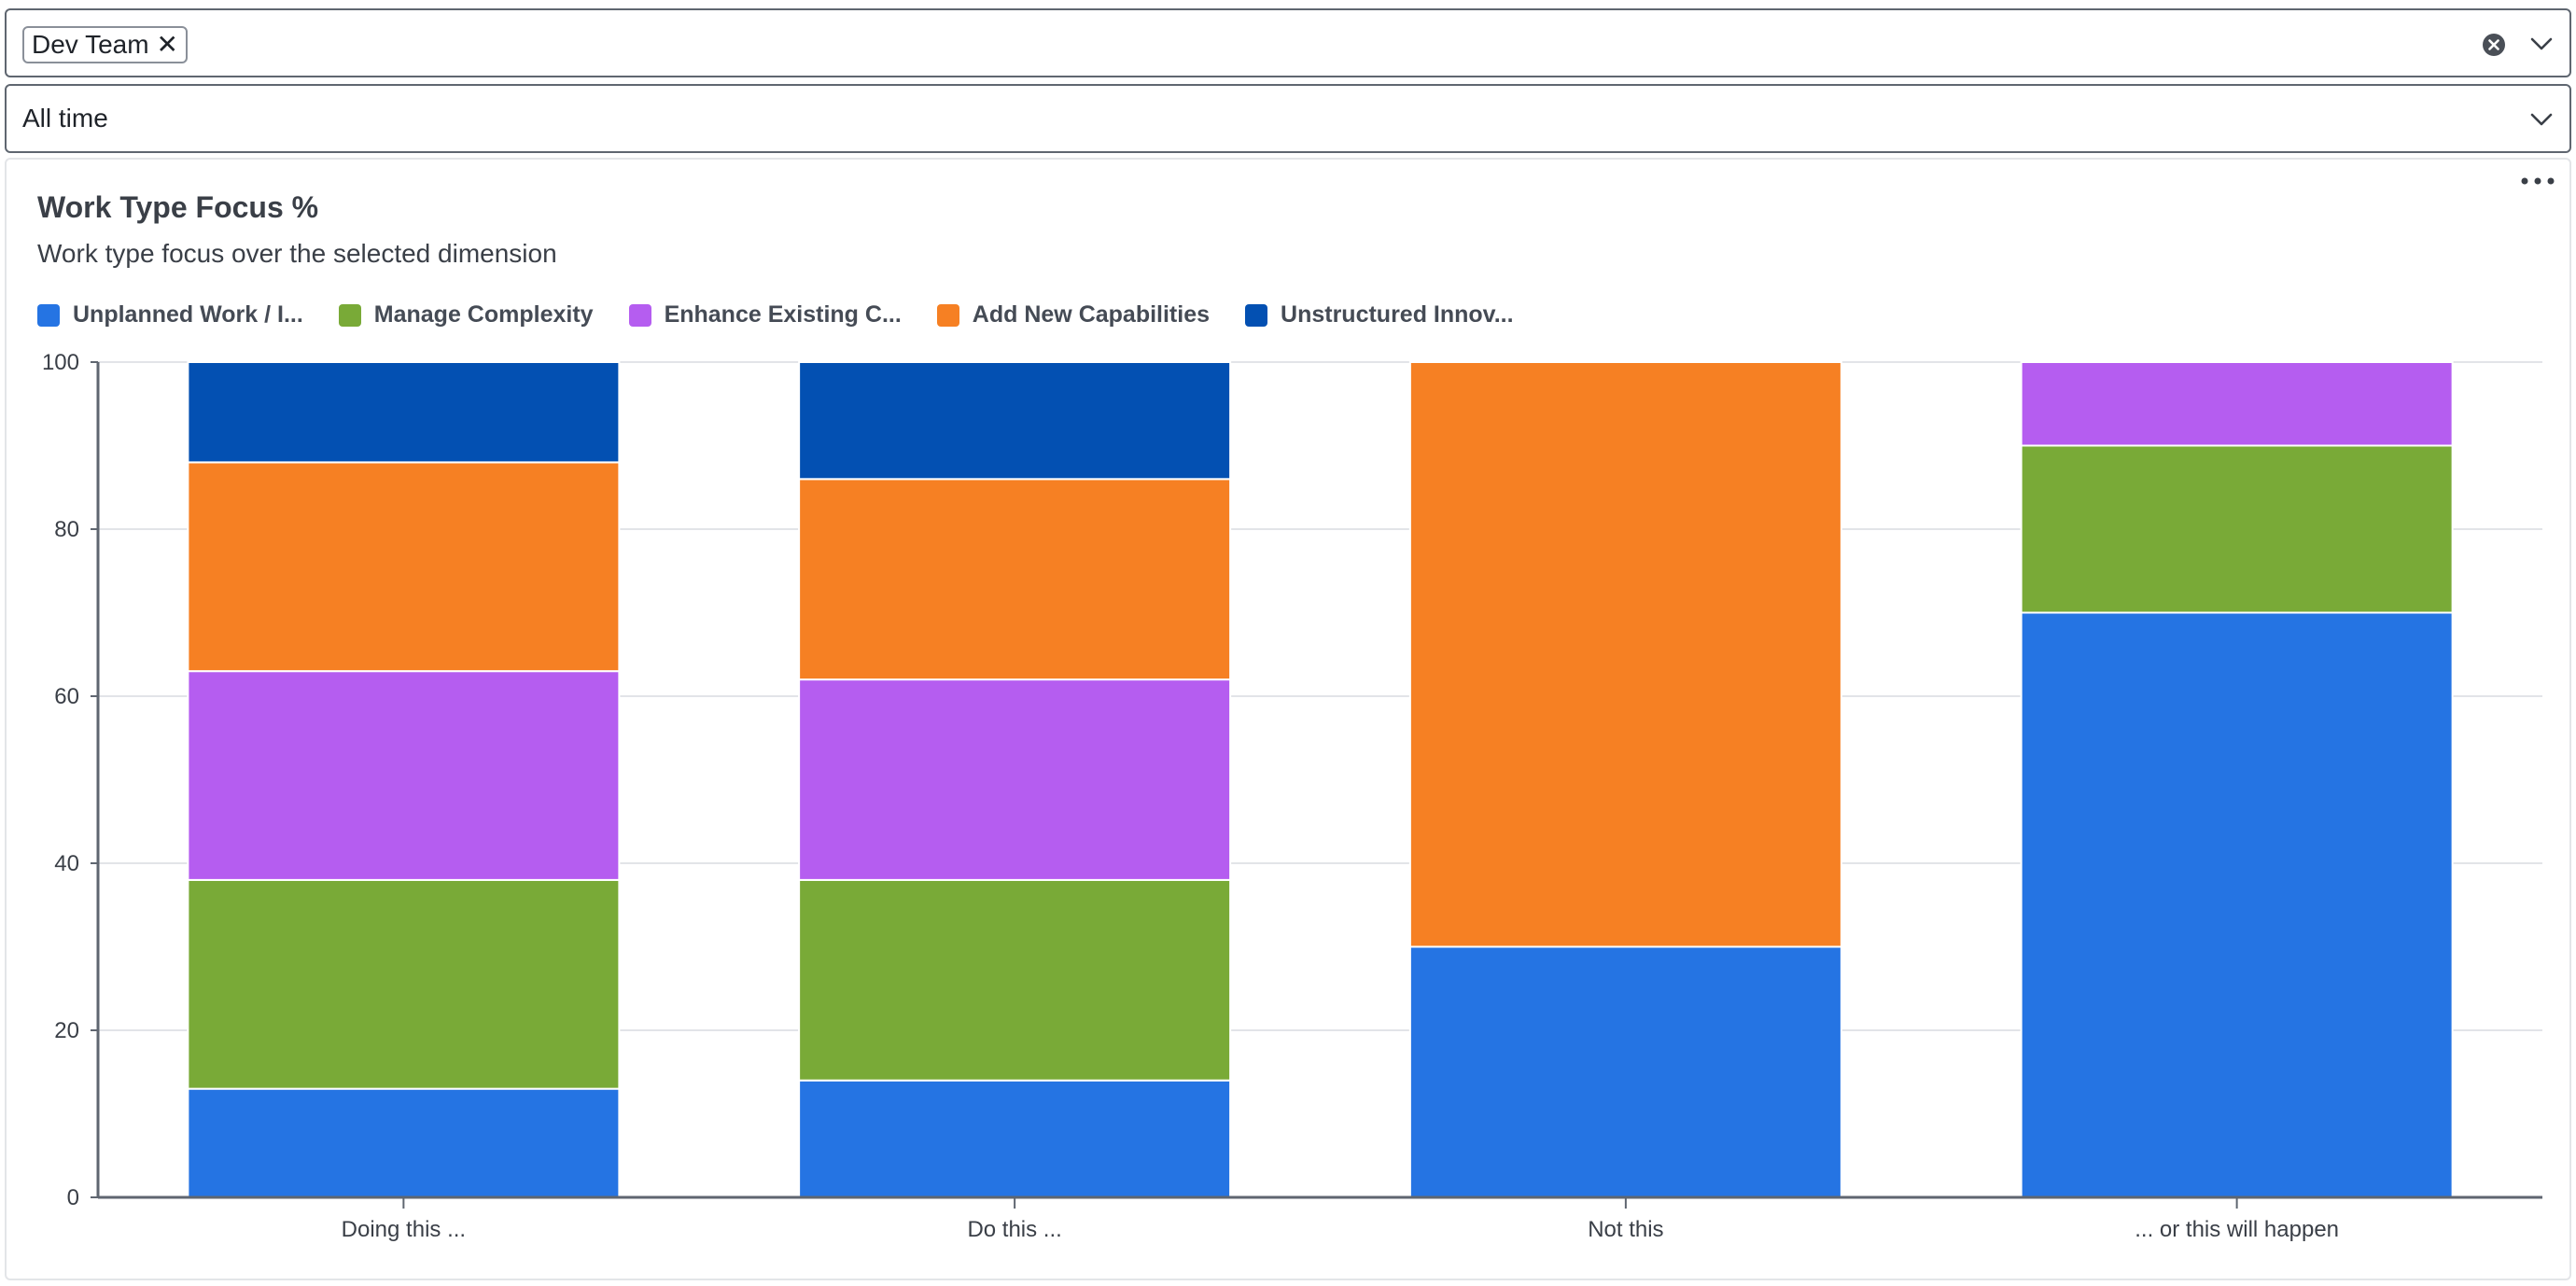 The height and width of the screenshot is (1286, 2576). Describe the element at coordinates (2537, 181) in the screenshot. I see `more-options-icon` at that location.